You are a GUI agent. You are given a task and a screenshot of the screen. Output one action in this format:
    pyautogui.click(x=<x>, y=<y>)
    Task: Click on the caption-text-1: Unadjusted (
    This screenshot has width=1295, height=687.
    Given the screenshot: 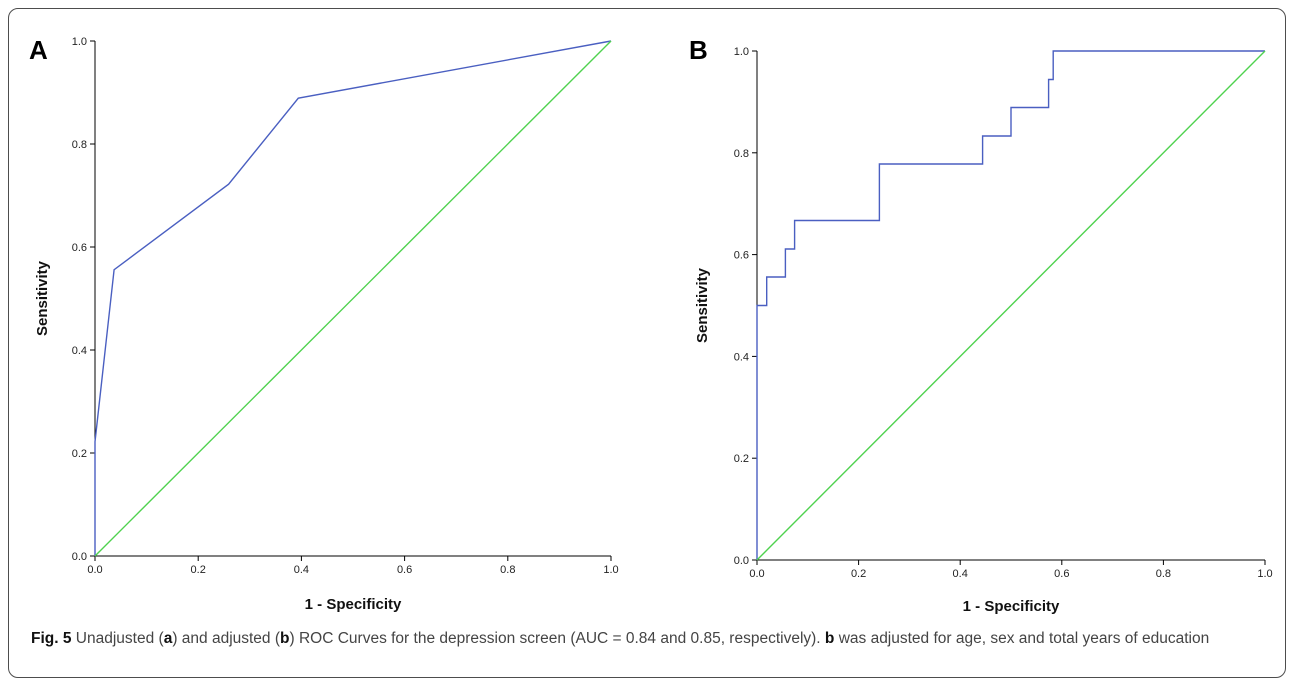 What is the action you would take?
    pyautogui.click(x=117, y=638)
    